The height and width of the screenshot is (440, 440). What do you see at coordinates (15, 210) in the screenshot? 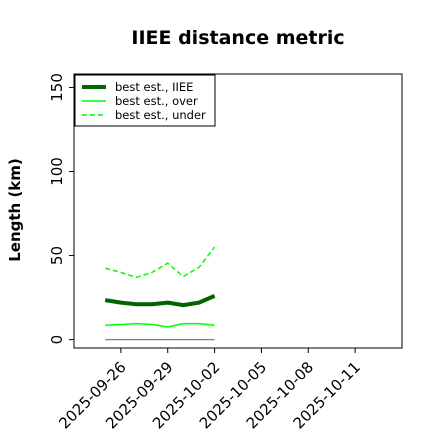
I see `y-axis-label: Length (km)` at bounding box center [15, 210].